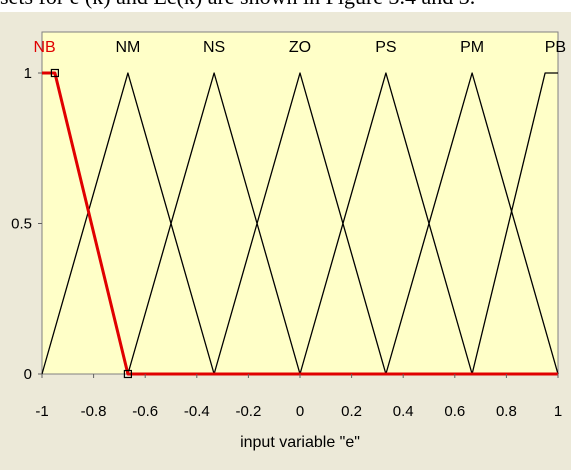 This screenshot has height=470, width=571. I want to click on mf-label-ps: PS, so click(385, 47).